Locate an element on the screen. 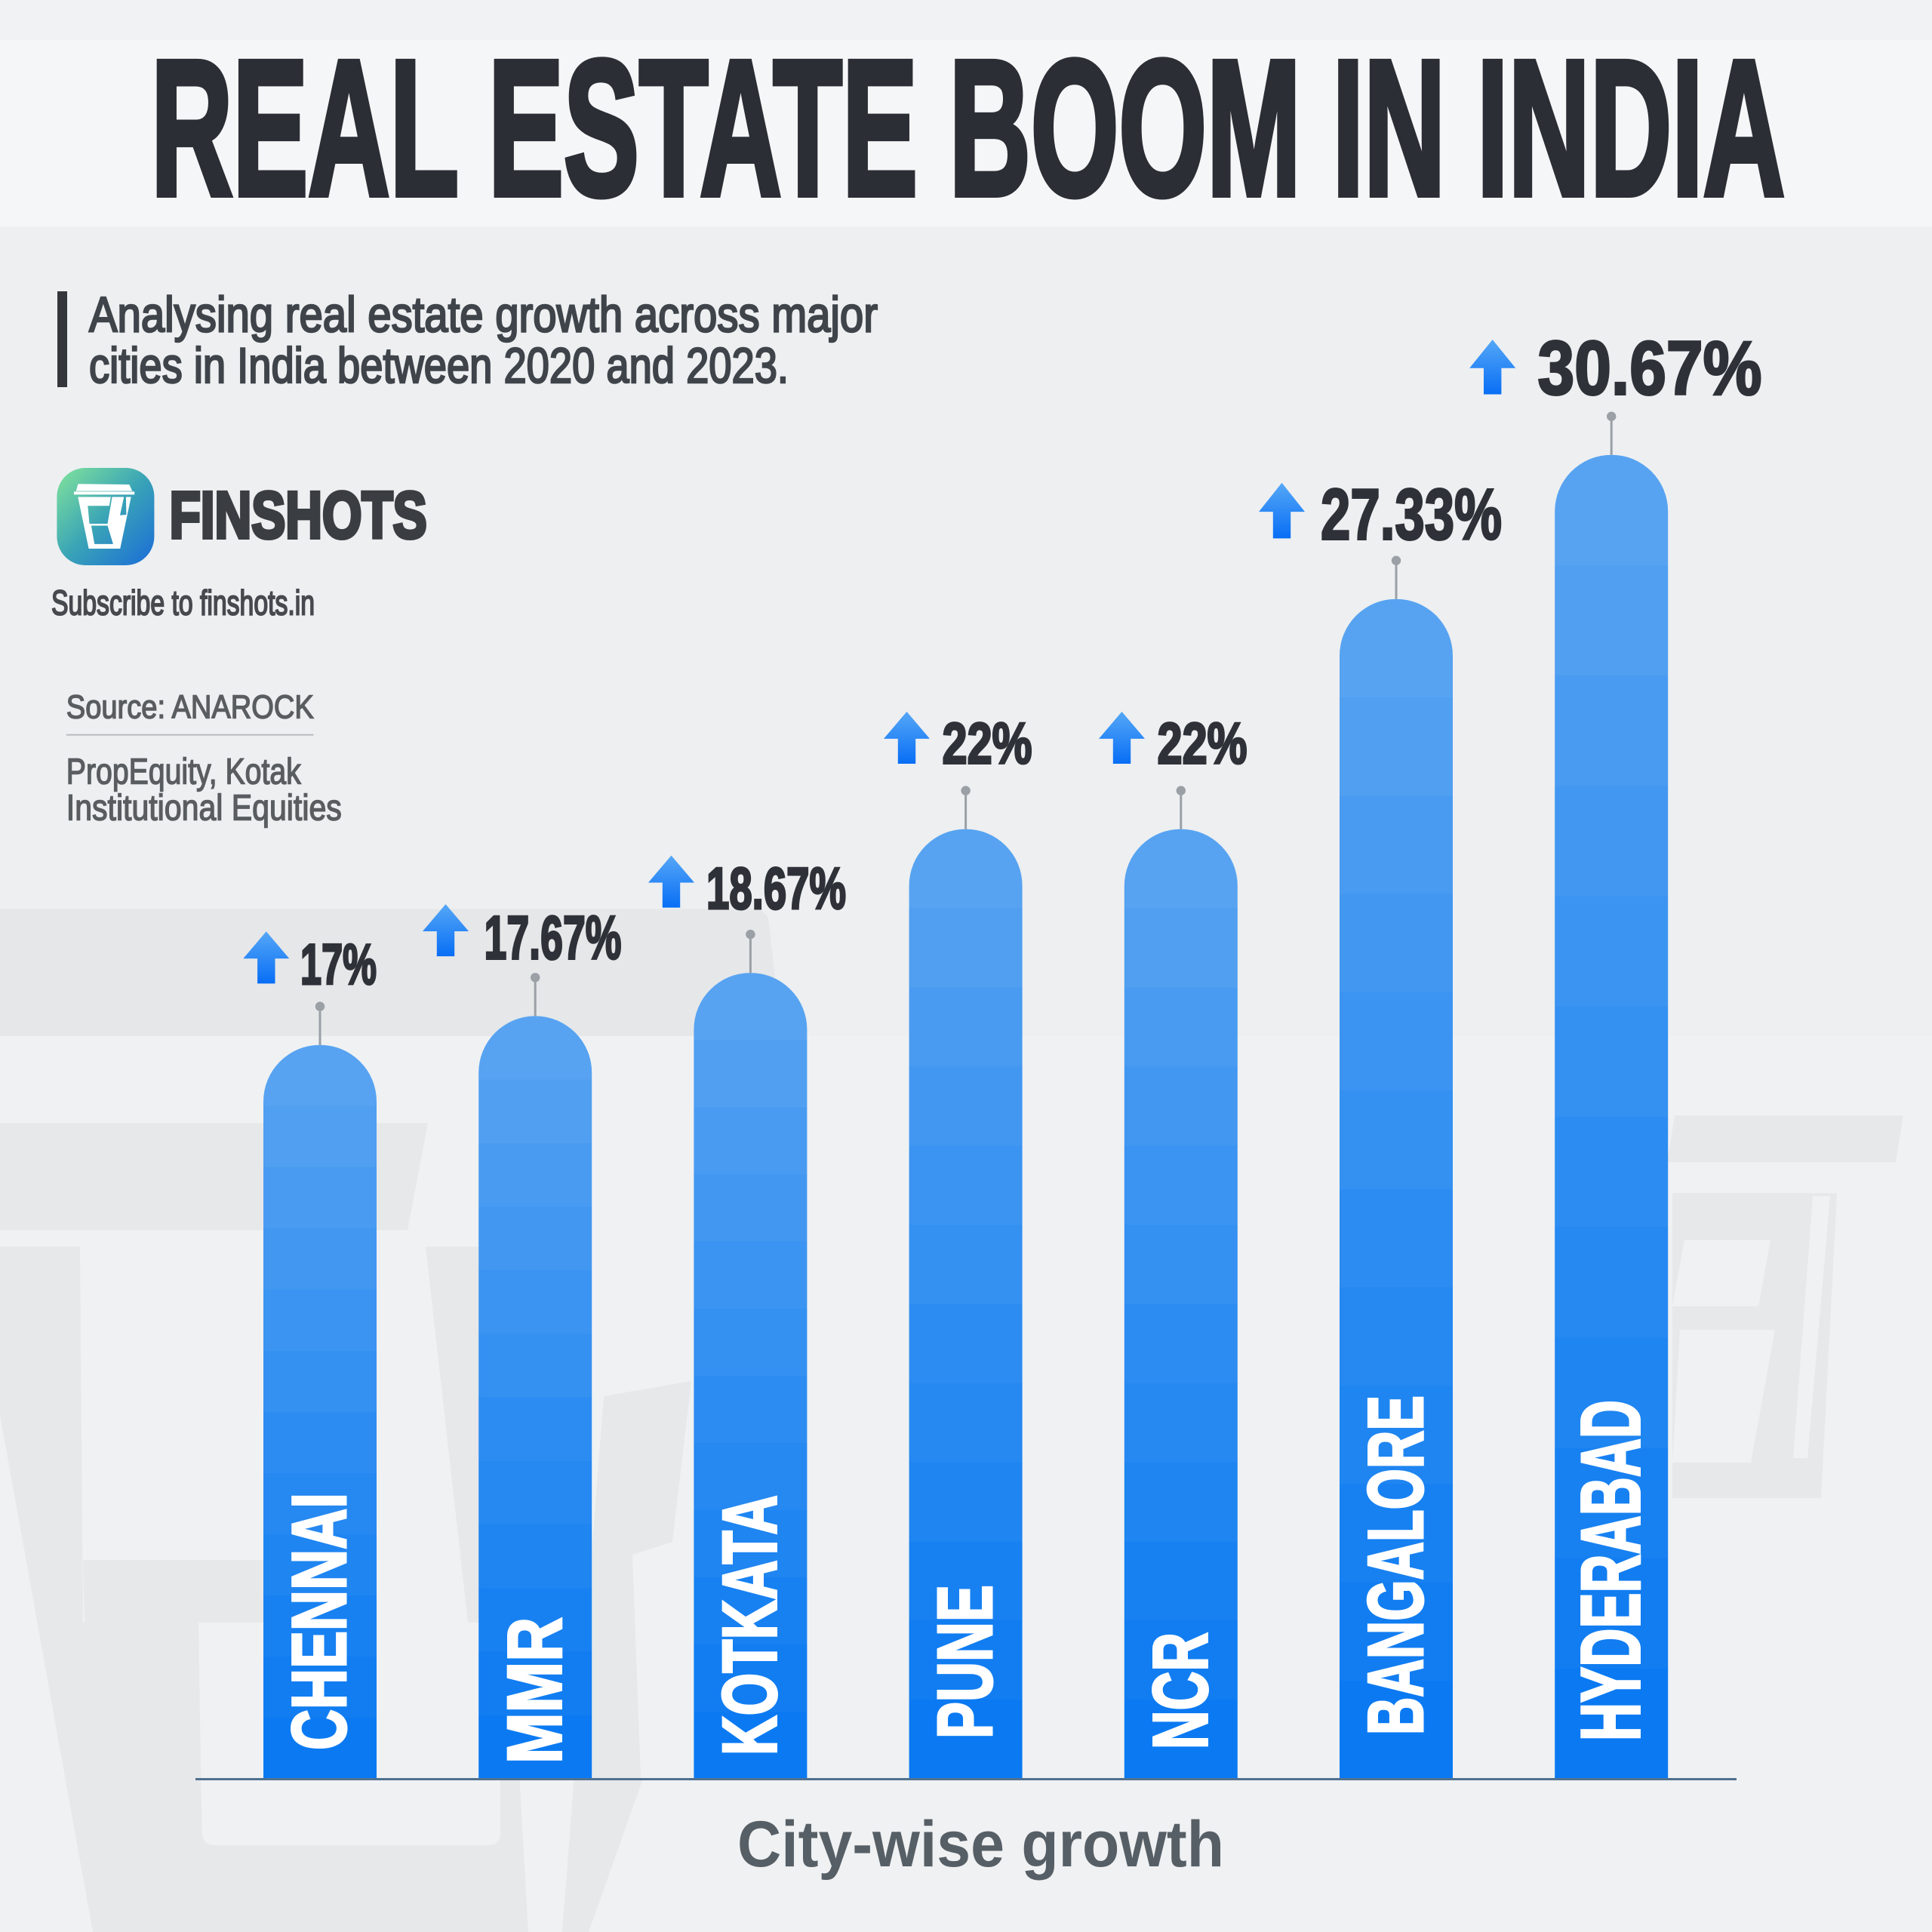 The image size is (1932, 1932). svg-text: 27.33% is located at coordinates (1411, 514).